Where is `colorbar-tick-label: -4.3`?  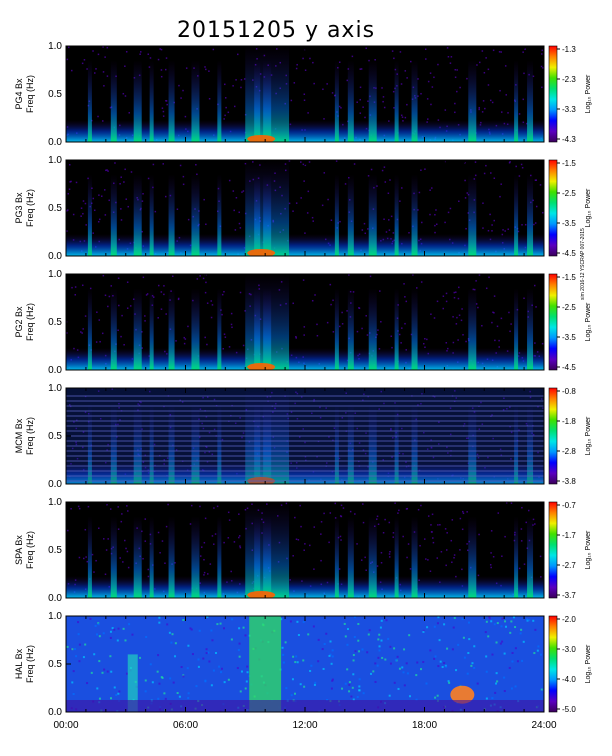 colorbar-tick-label: -4.3 is located at coordinates (569, 139).